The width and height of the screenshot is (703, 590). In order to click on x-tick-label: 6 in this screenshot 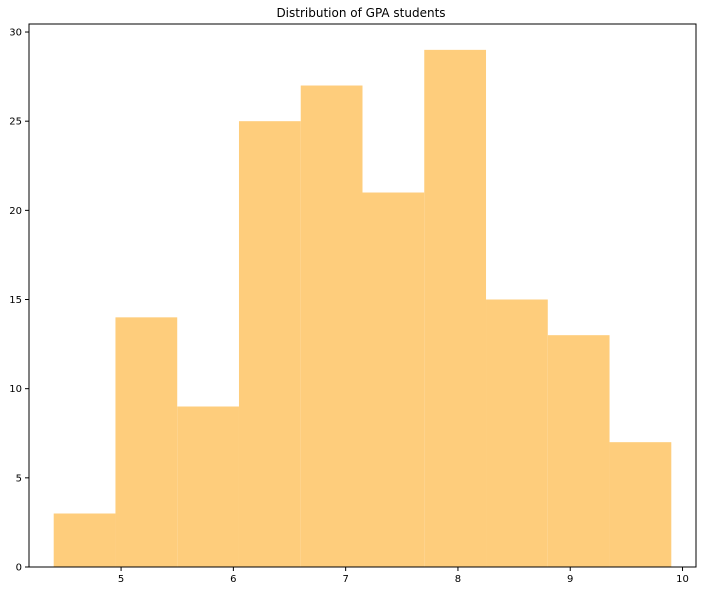, I will do `click(233, 579)`.